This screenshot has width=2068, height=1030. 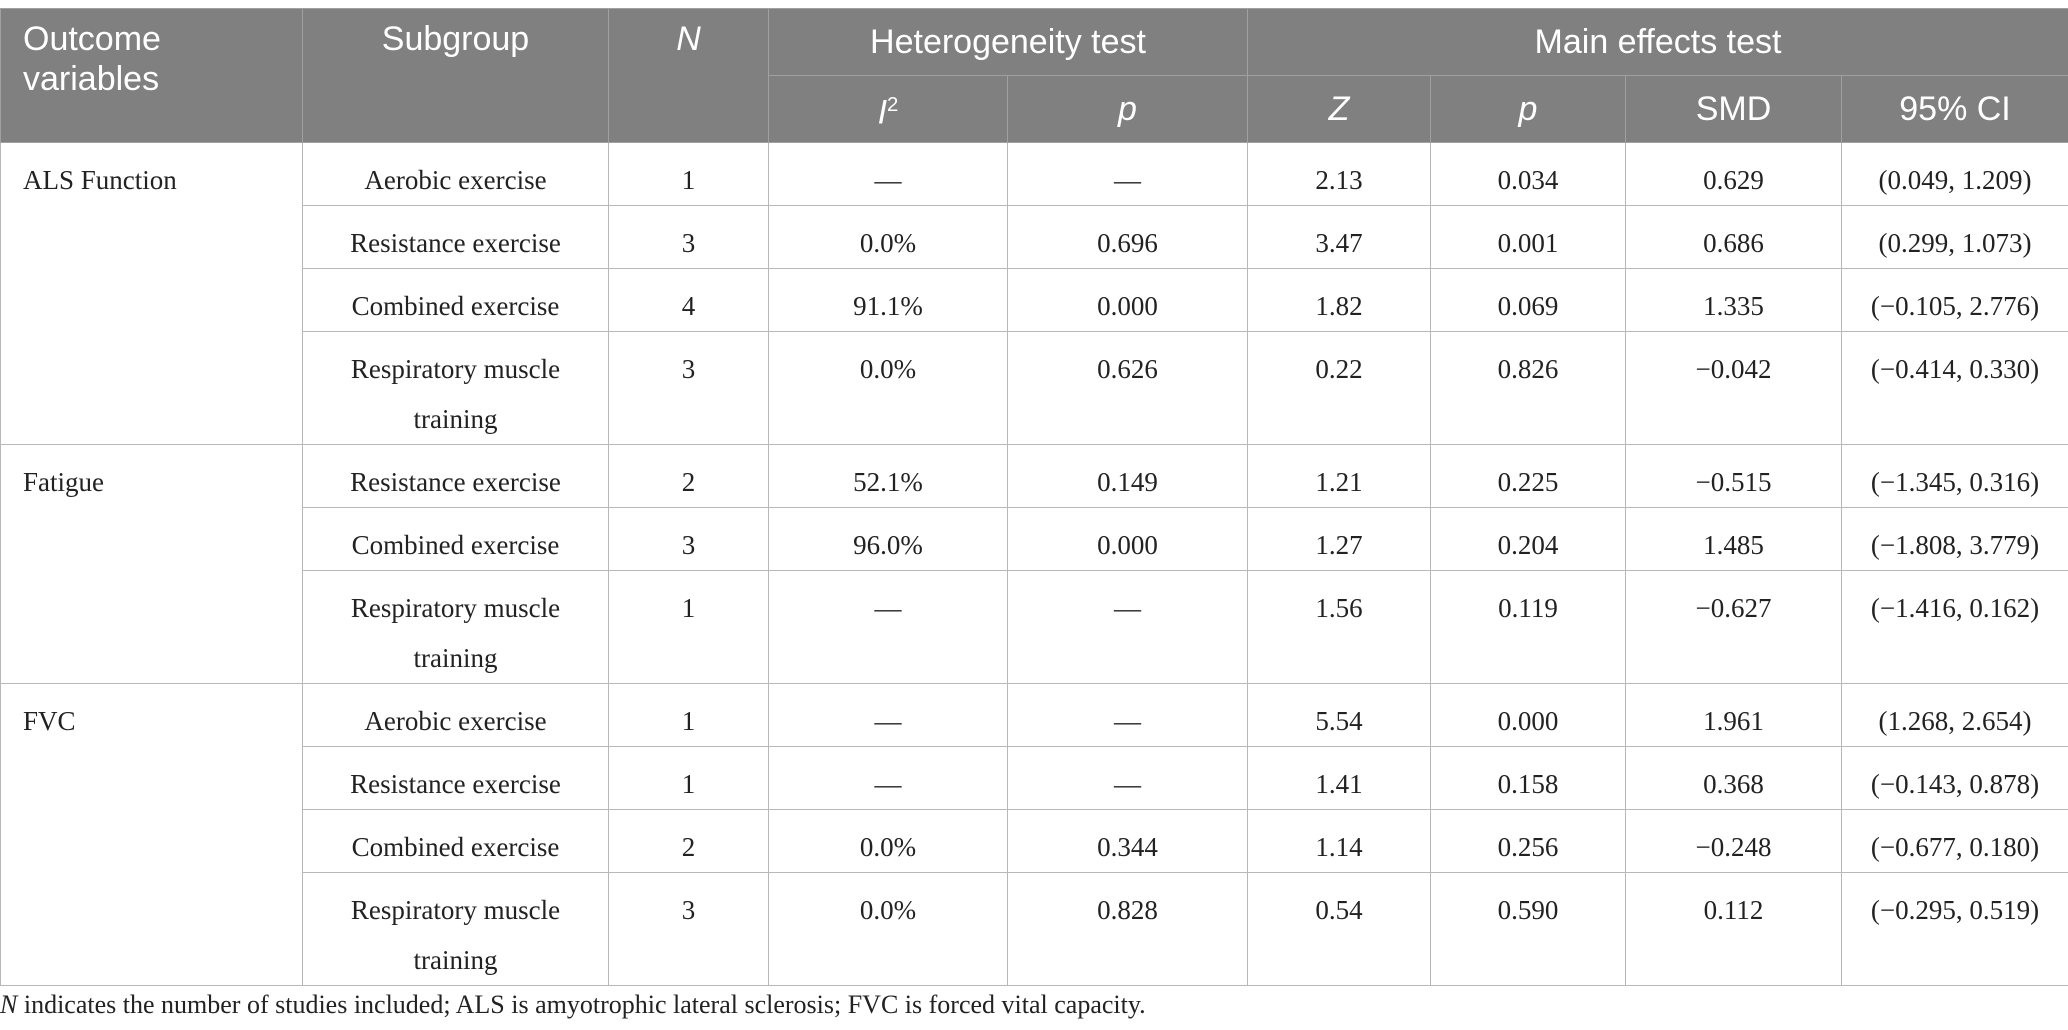 What do you see at coordinates (1339, 778) in the screenshot?
I see `z-cell: 1.41` at bounding box center [1339, 778].